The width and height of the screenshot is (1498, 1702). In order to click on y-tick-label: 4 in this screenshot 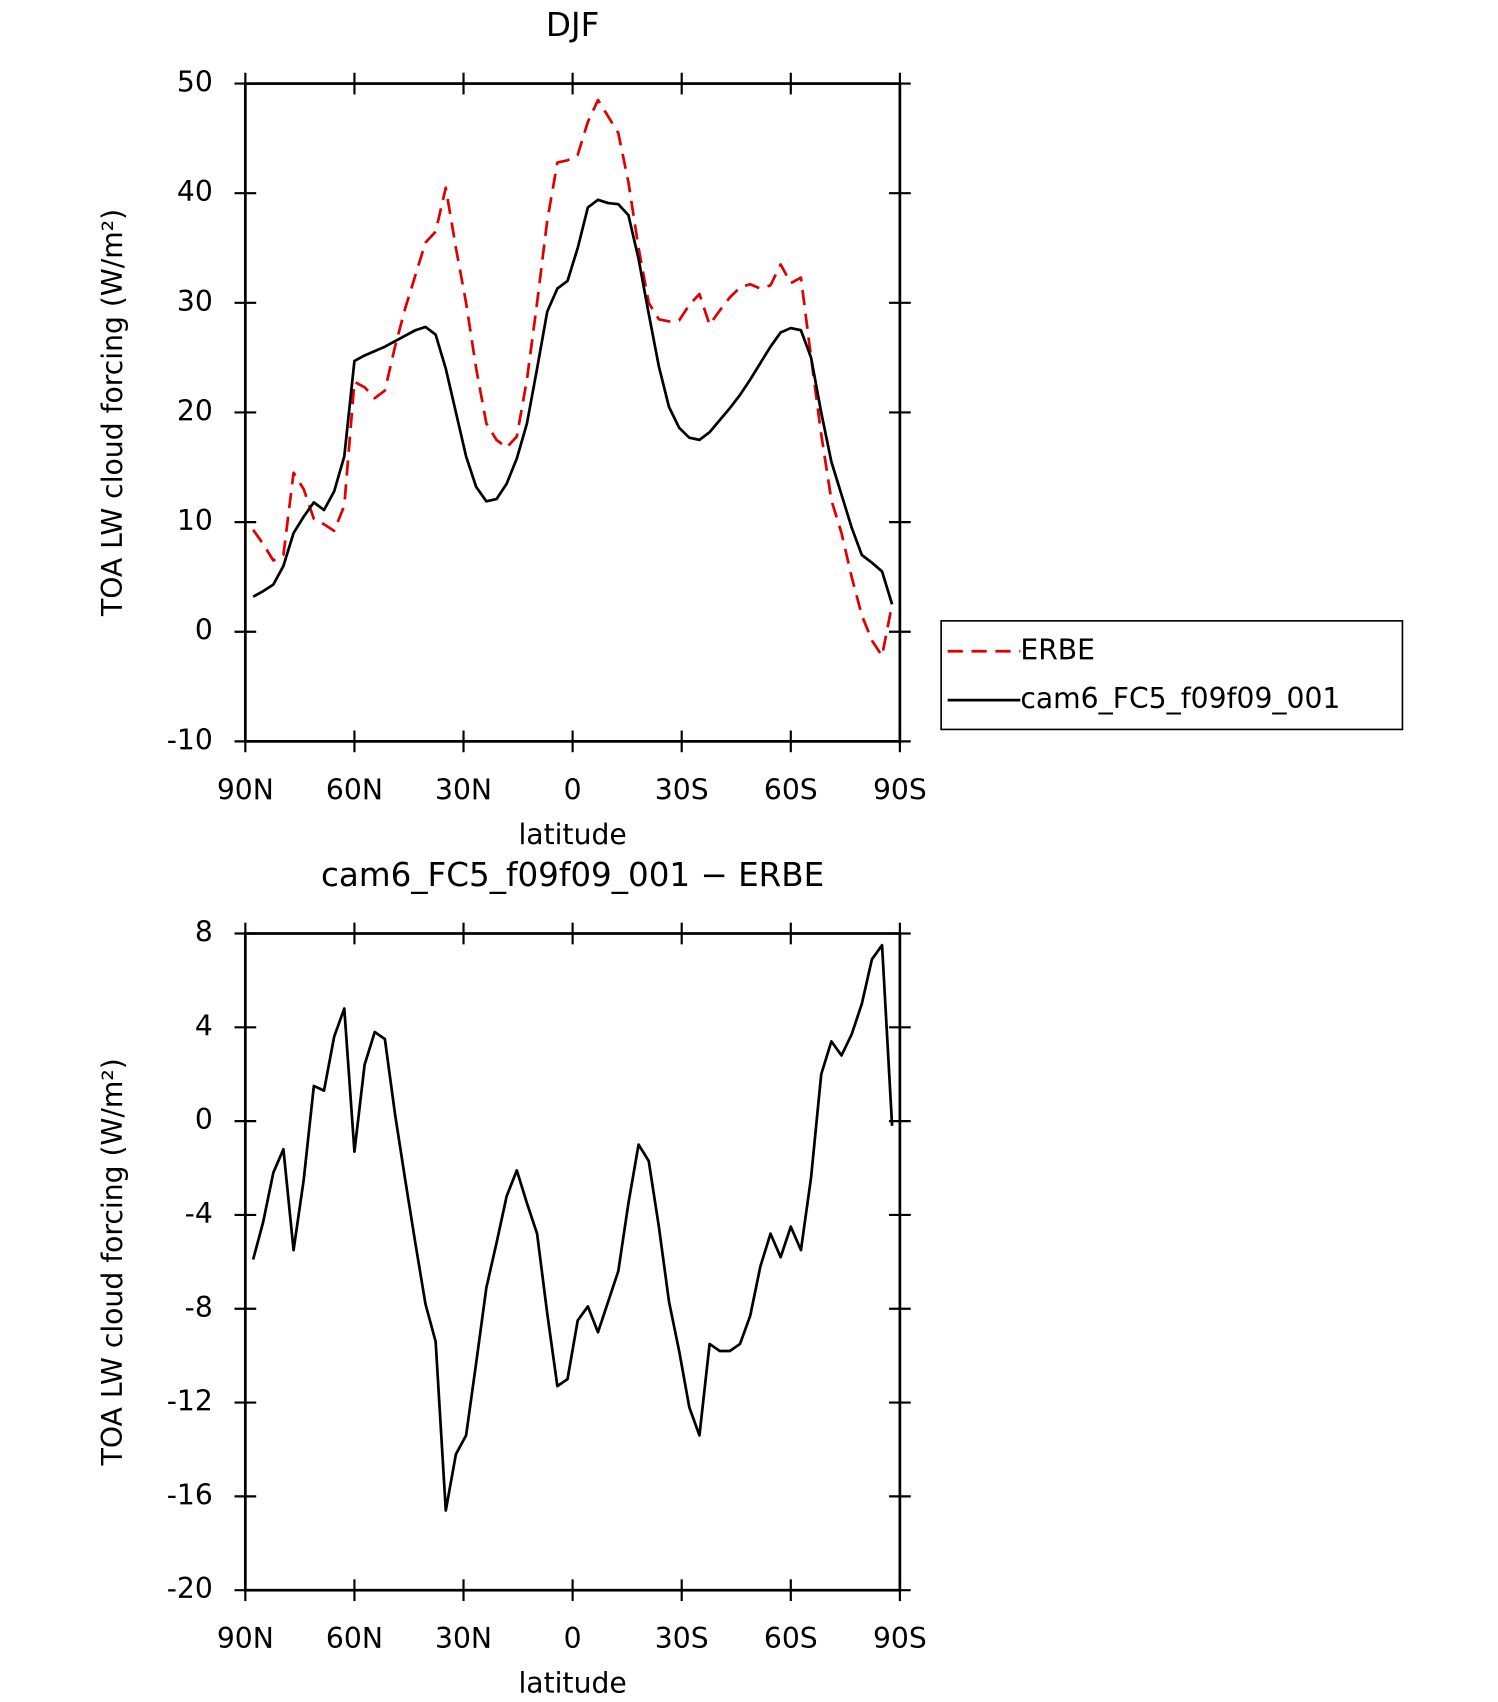, I will do `click(204, 1025)`.